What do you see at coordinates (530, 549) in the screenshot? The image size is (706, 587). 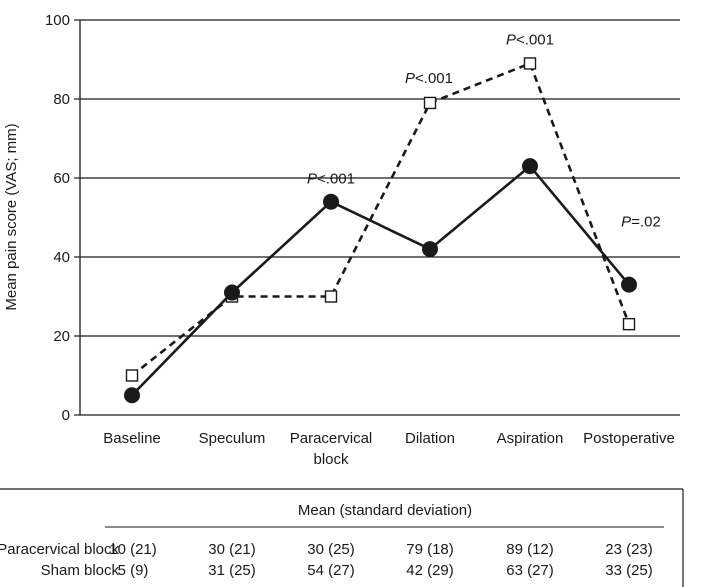 I see `table-cell: 89 (12)` at bounding box center [530, 549].